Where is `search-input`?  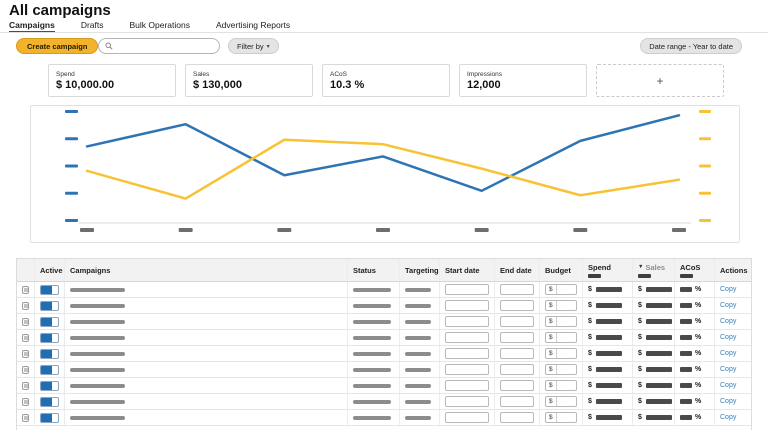
search-input is located at coordinates (159, 46).